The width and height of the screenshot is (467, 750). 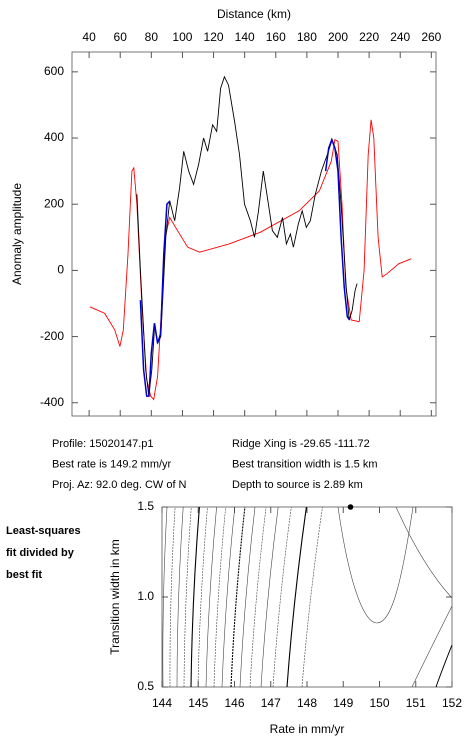 I want to click on y-tick-label: -400, so click(x=52, y=402).